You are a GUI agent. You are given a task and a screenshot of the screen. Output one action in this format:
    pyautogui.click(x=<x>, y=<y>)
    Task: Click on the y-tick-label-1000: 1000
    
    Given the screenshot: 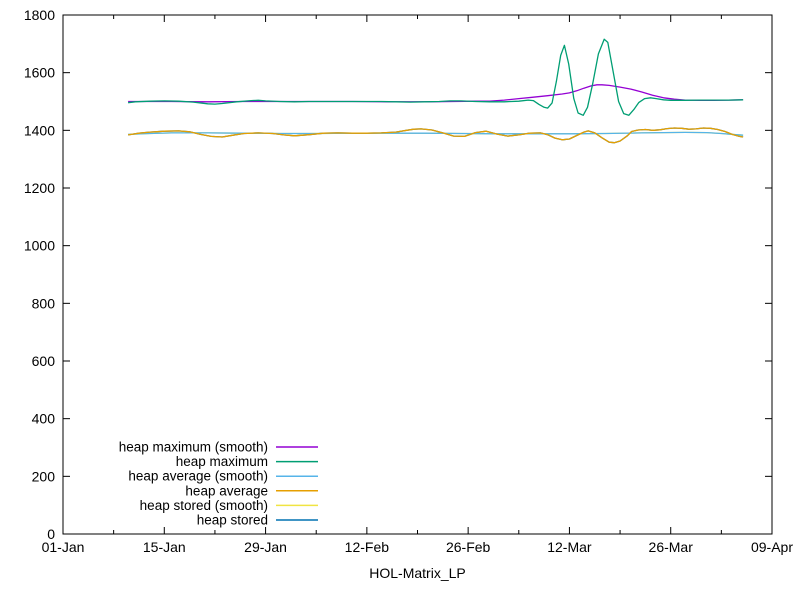 What is the action you would take?
    pyautogui.click(x=39, y=246)
    